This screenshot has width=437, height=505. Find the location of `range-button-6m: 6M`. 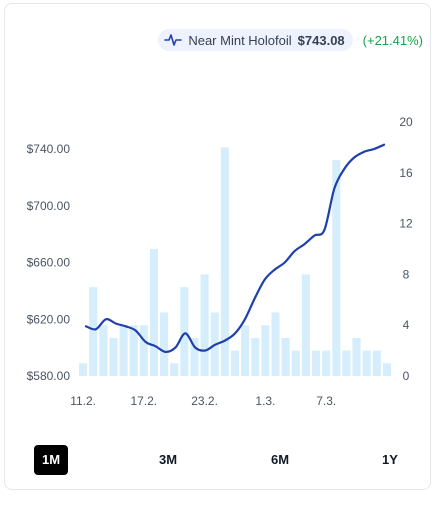

range-button-6m: 6M is located at coordinates (280, 459).